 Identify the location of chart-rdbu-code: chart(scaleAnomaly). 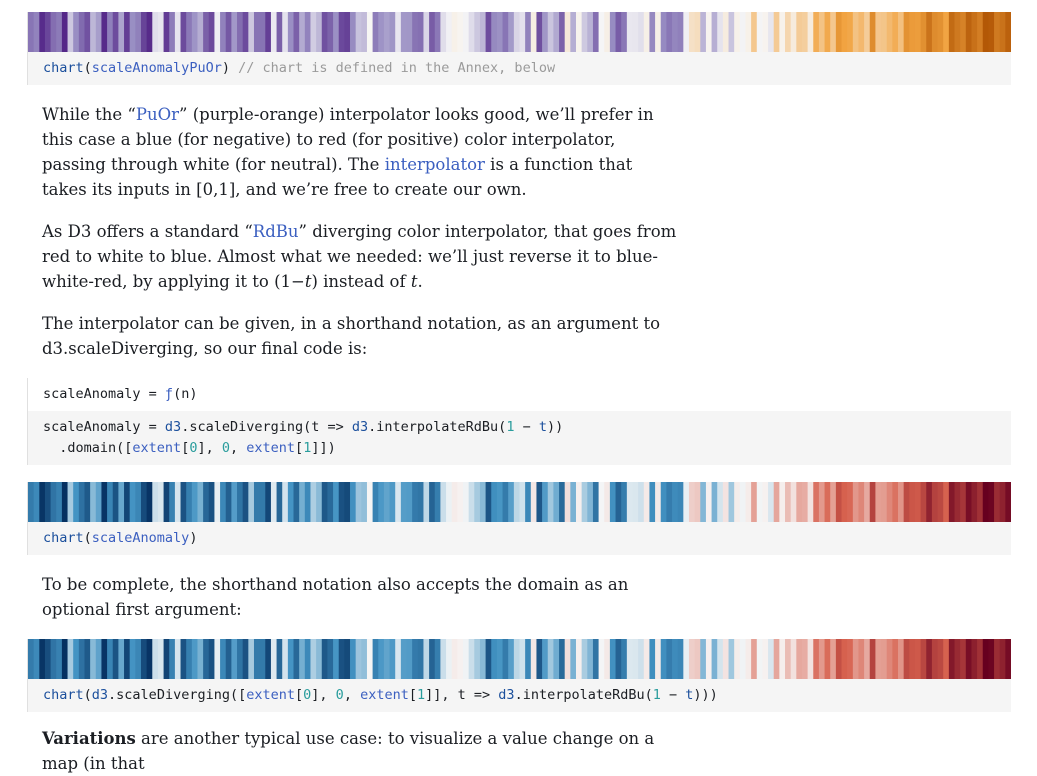
(519, 538).